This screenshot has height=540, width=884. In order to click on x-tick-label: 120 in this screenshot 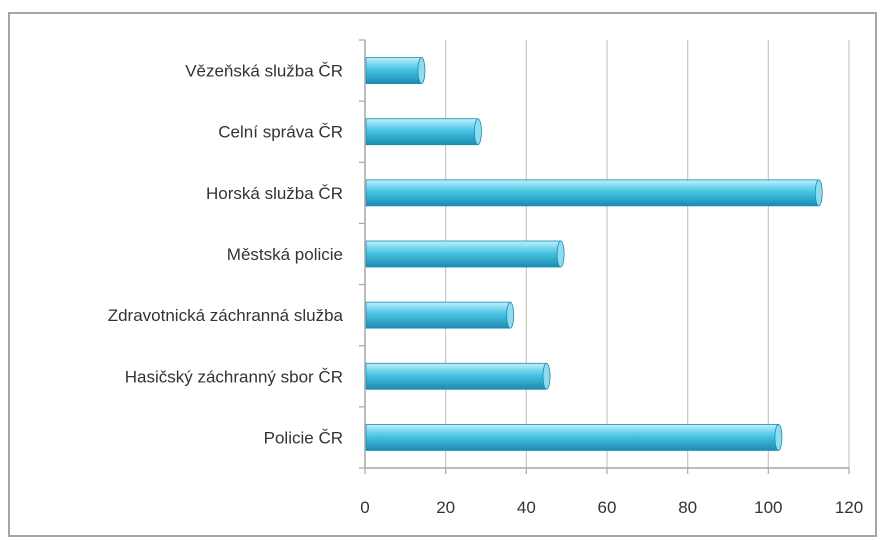, I will do `click(849, 507)`.